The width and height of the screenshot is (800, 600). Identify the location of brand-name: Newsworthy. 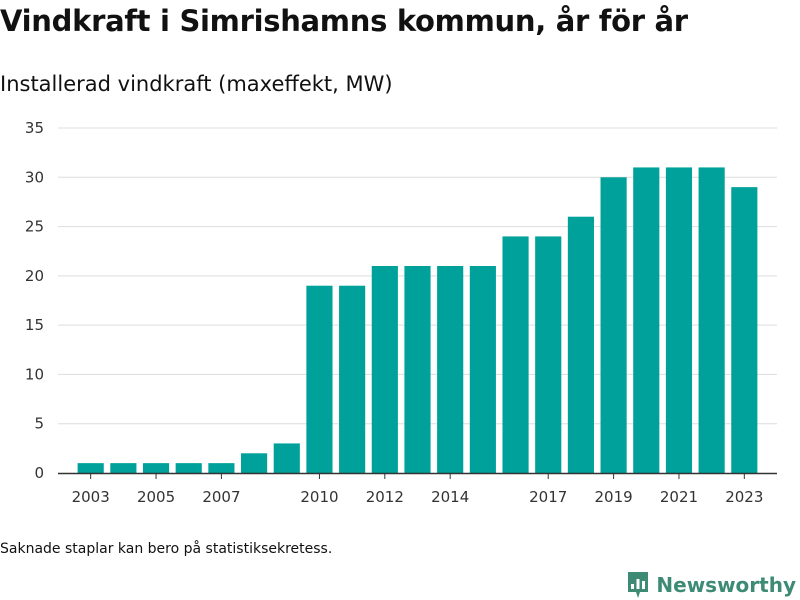
(726, 585).